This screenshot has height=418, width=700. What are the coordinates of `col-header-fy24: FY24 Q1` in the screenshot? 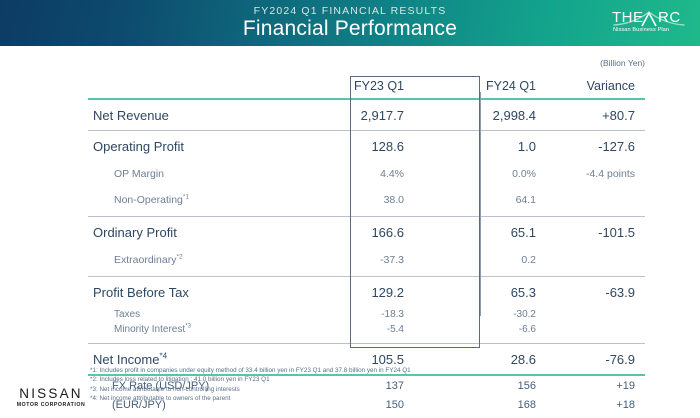 It's located at (510, 86).